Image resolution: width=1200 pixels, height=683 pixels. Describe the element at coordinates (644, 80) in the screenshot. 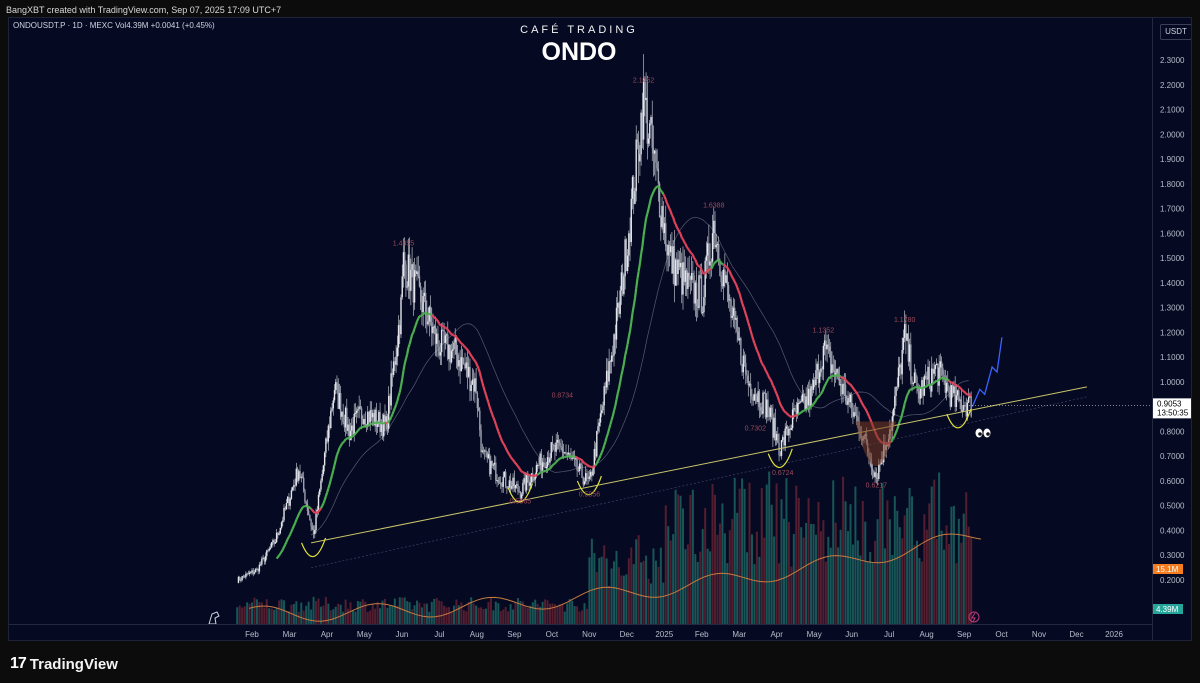

I see `high-annotation: 2.1452` at that location.